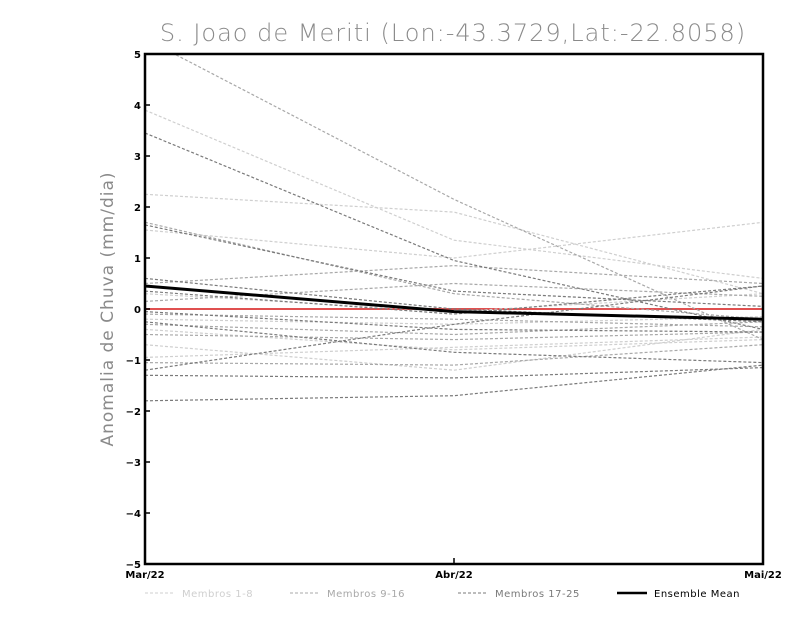 This screenshot has height=618, width=800. I want to click on x-tick-label: Abr/22, so click(453, 575).